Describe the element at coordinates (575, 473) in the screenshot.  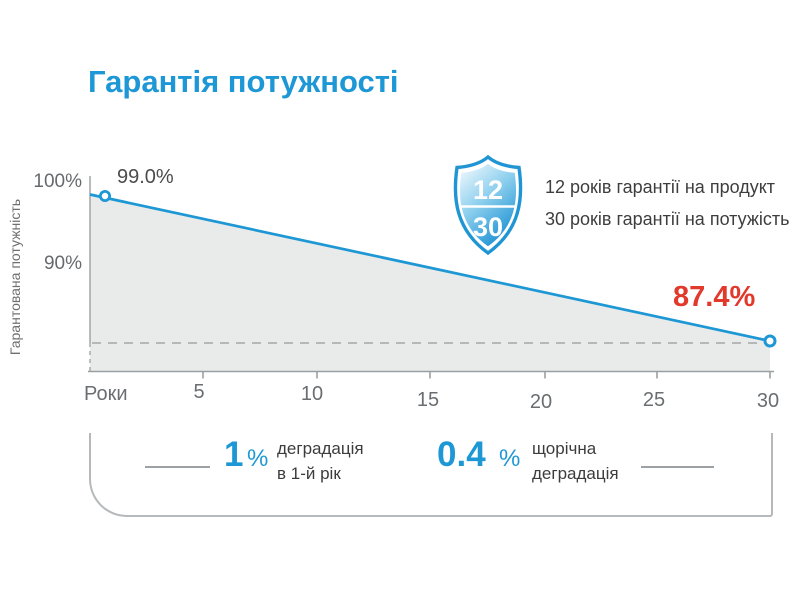
I see `stat2-desc-line2: деградація` at that location.